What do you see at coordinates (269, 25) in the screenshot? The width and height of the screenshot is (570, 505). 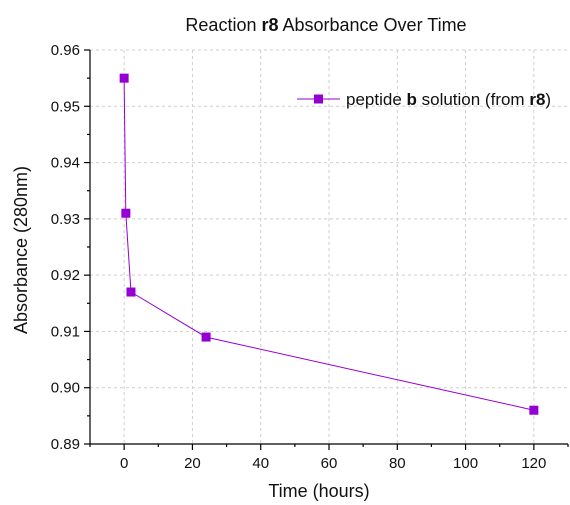 I see `title-part: r8` at bounding box center [269, 25].